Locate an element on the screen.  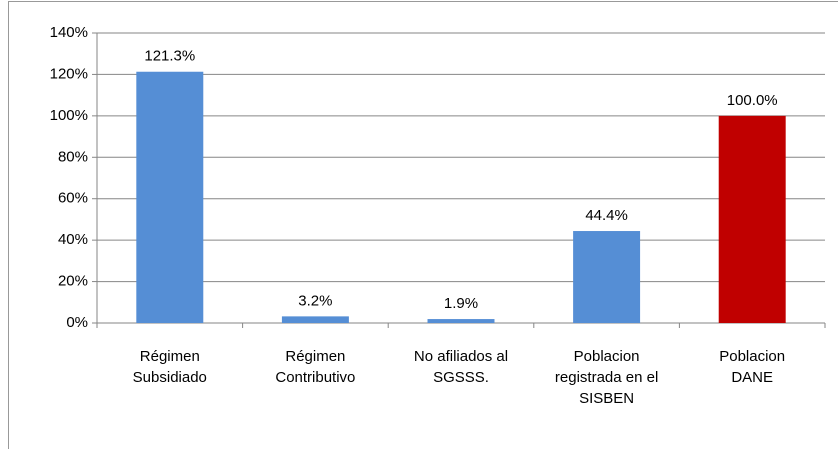
data-label: 1.9% is located at coordinates (461, 303).